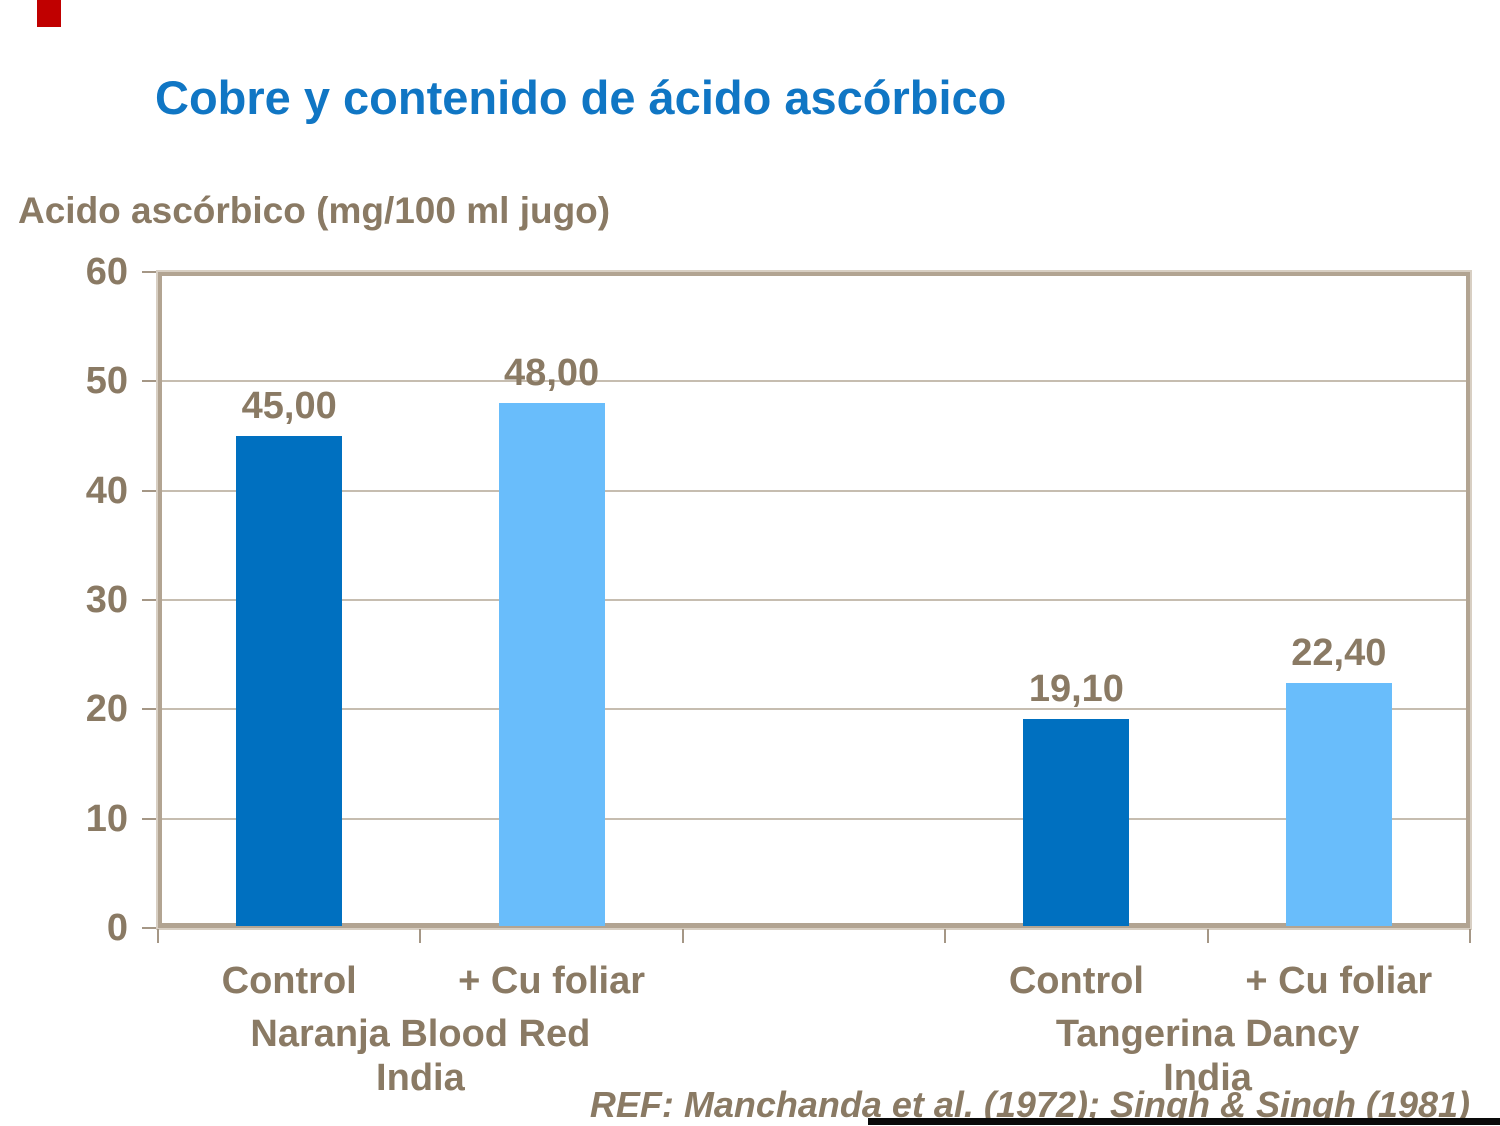  Describe the element at coordinates (1339, 653) in the screenshot. I see `bar-value-label: 22,40` at that location.